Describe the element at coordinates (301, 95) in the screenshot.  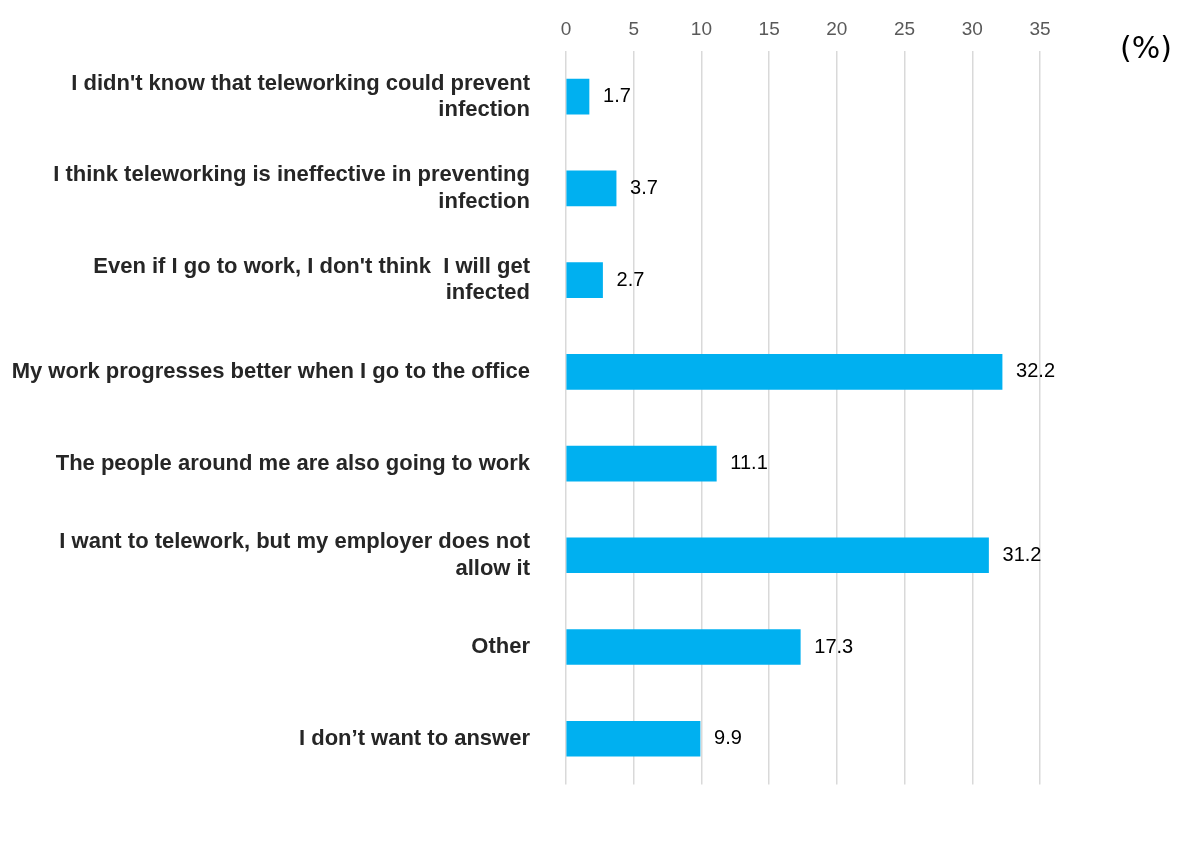
I see `y-tick-label: I didn't know that teleworking could prevent infection` at that location.